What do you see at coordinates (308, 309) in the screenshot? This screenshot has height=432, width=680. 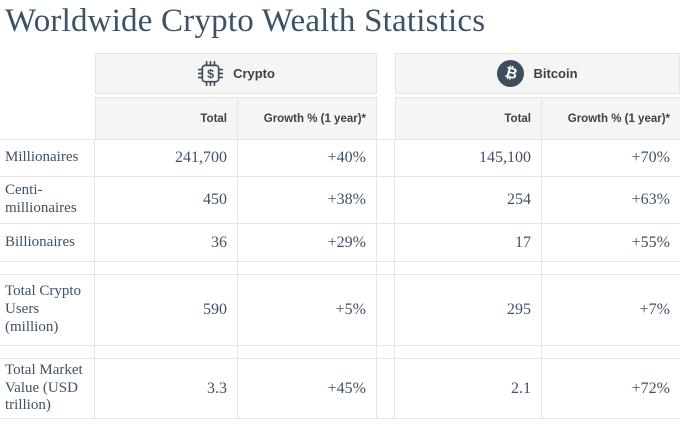 I see `crypto-growth-value: +5%` at bounding box center [308, 309].